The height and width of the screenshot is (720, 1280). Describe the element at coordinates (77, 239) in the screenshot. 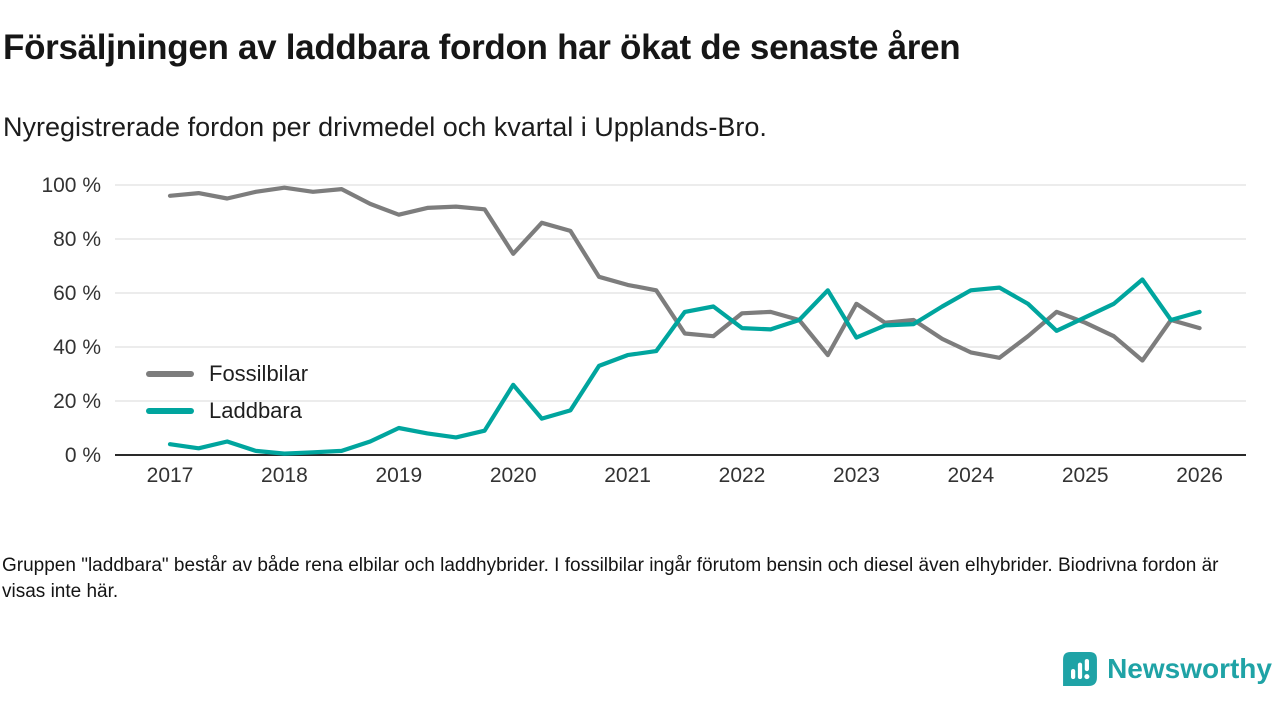

I see `y-tick-label: 80 %` at that location.